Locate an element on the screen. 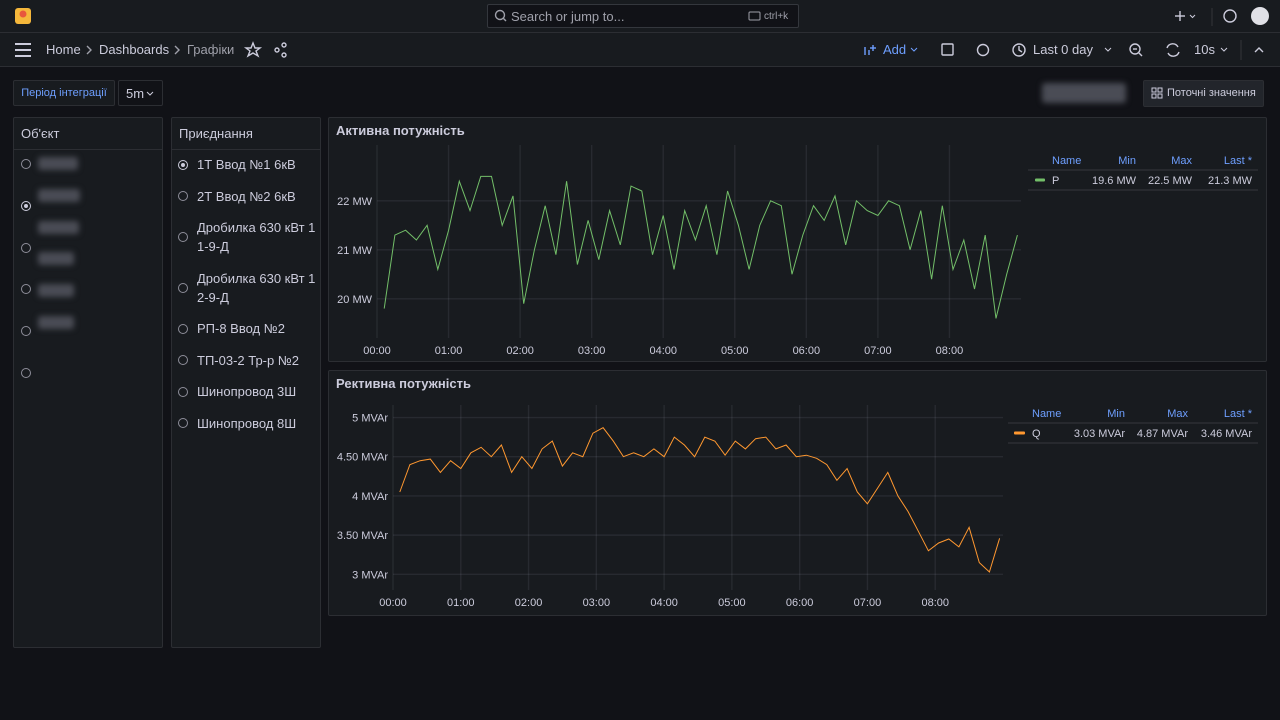  y-tick-label: 4.50 MVAr is located at coordinates (362, 458).